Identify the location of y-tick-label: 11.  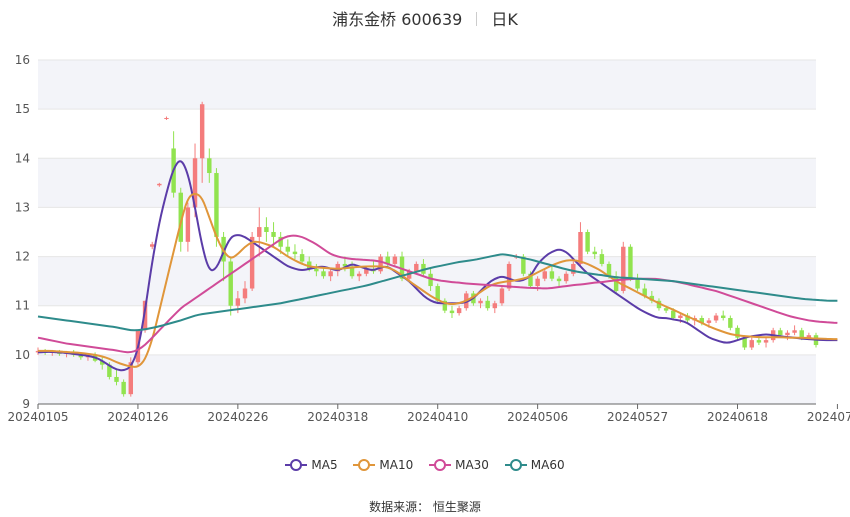
(22, 306).